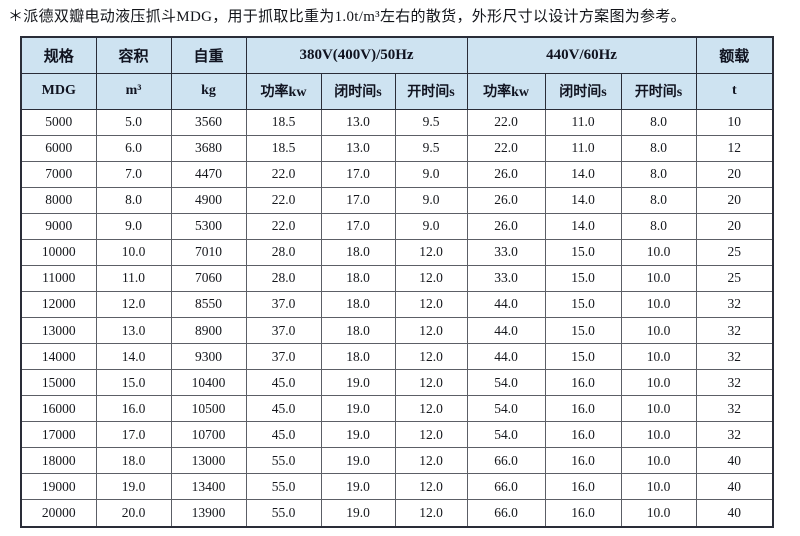  I want to click on table-cell: 13400, so click(208, 487).